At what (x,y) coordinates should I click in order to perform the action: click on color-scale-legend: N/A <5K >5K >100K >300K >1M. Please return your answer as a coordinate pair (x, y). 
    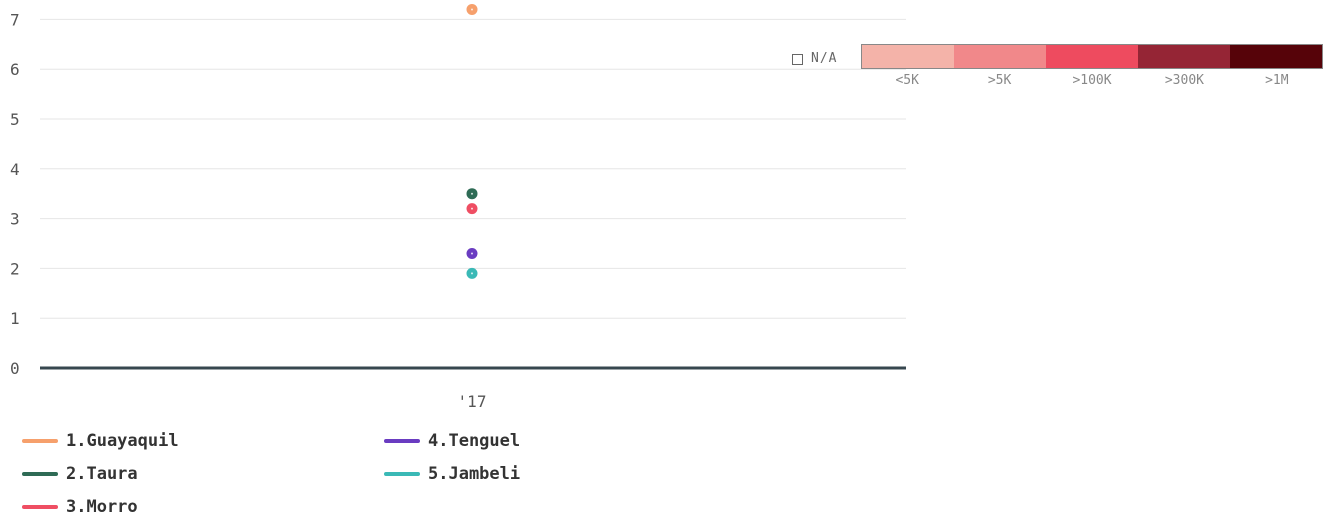
    Looking at the image, I should click on (1057, 69).